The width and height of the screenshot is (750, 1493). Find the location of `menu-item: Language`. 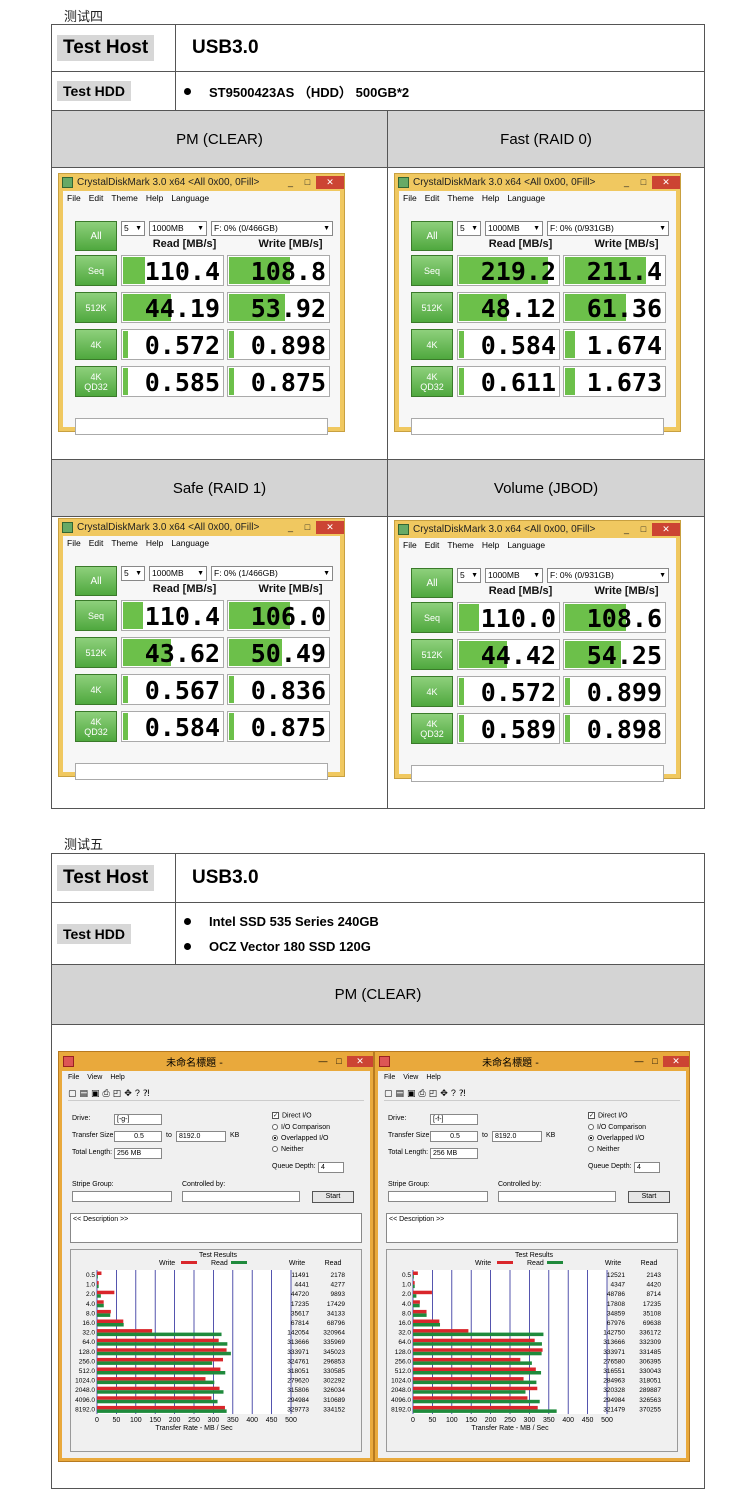

menu-item: Language is located at coordinates (526, 545).